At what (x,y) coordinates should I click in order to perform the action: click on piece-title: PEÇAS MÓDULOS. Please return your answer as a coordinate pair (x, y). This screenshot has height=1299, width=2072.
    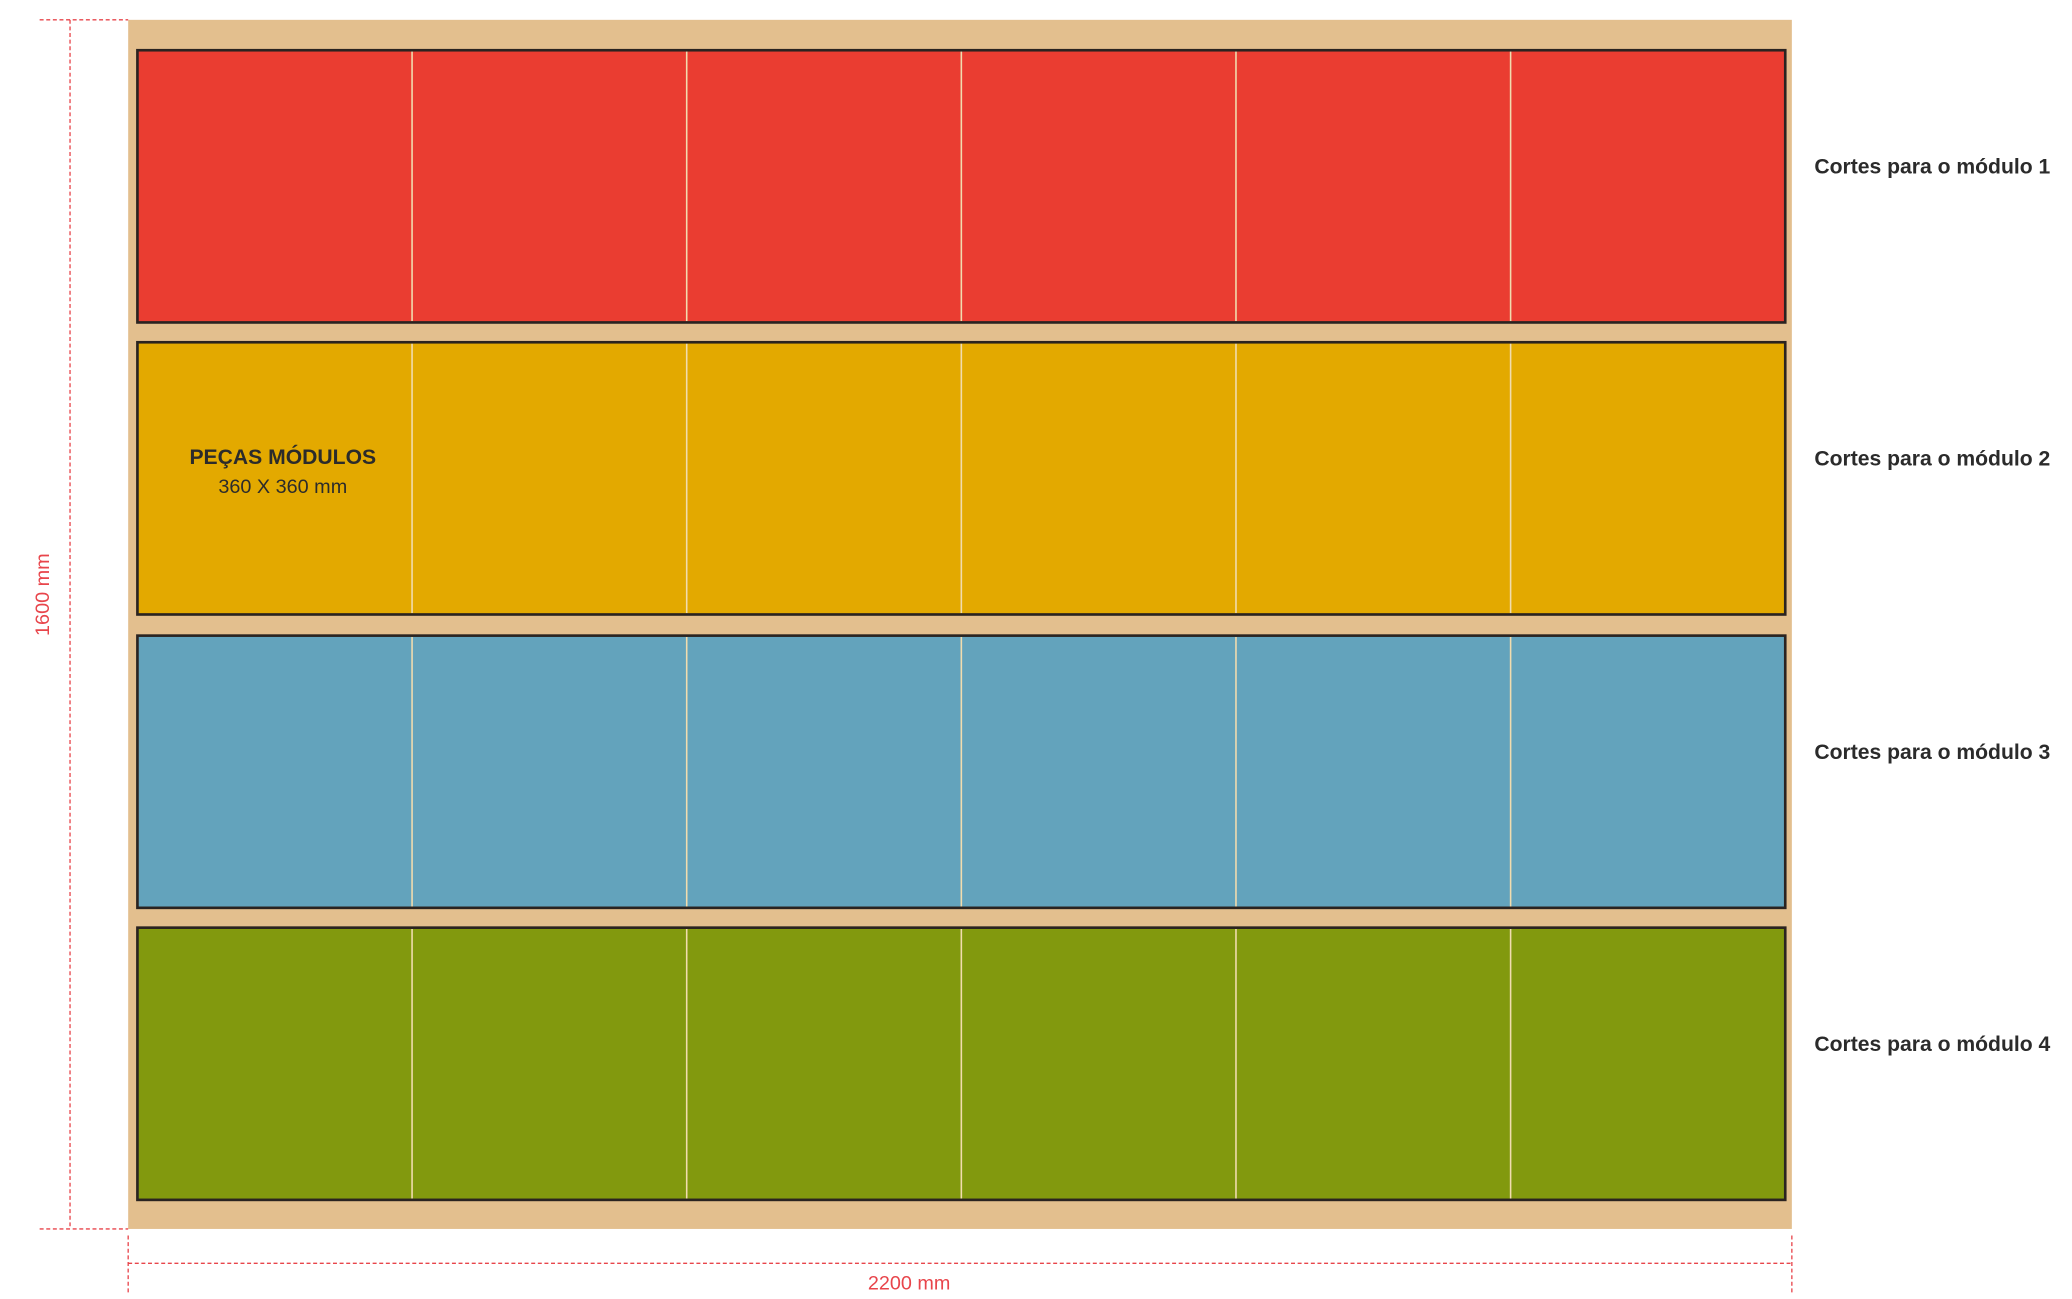
    Looking at the image, I should click on (282, 457).